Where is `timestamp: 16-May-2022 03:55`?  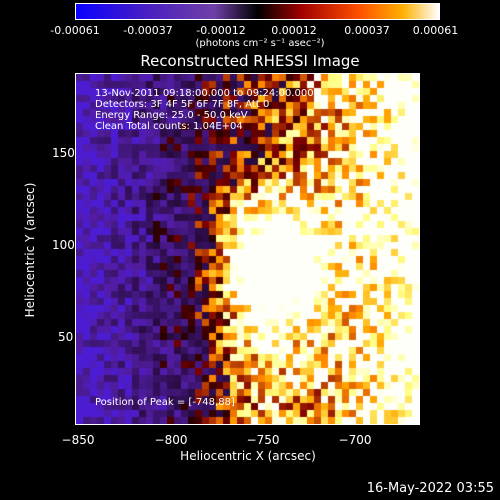
timestamp: 16-May-2022 03:55 is located at coordinates (430, 488).